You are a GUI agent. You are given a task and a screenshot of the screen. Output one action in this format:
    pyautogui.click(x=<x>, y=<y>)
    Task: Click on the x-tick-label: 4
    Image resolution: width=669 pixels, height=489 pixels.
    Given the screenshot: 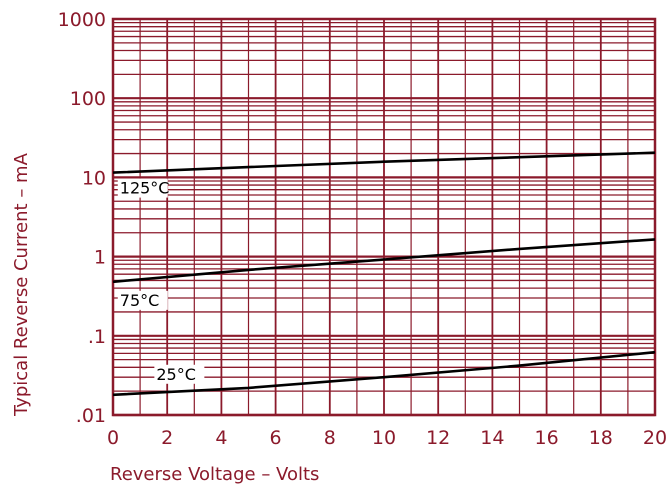 What is the action you would take?
    pyautogui.click(x=221, y=438)
    